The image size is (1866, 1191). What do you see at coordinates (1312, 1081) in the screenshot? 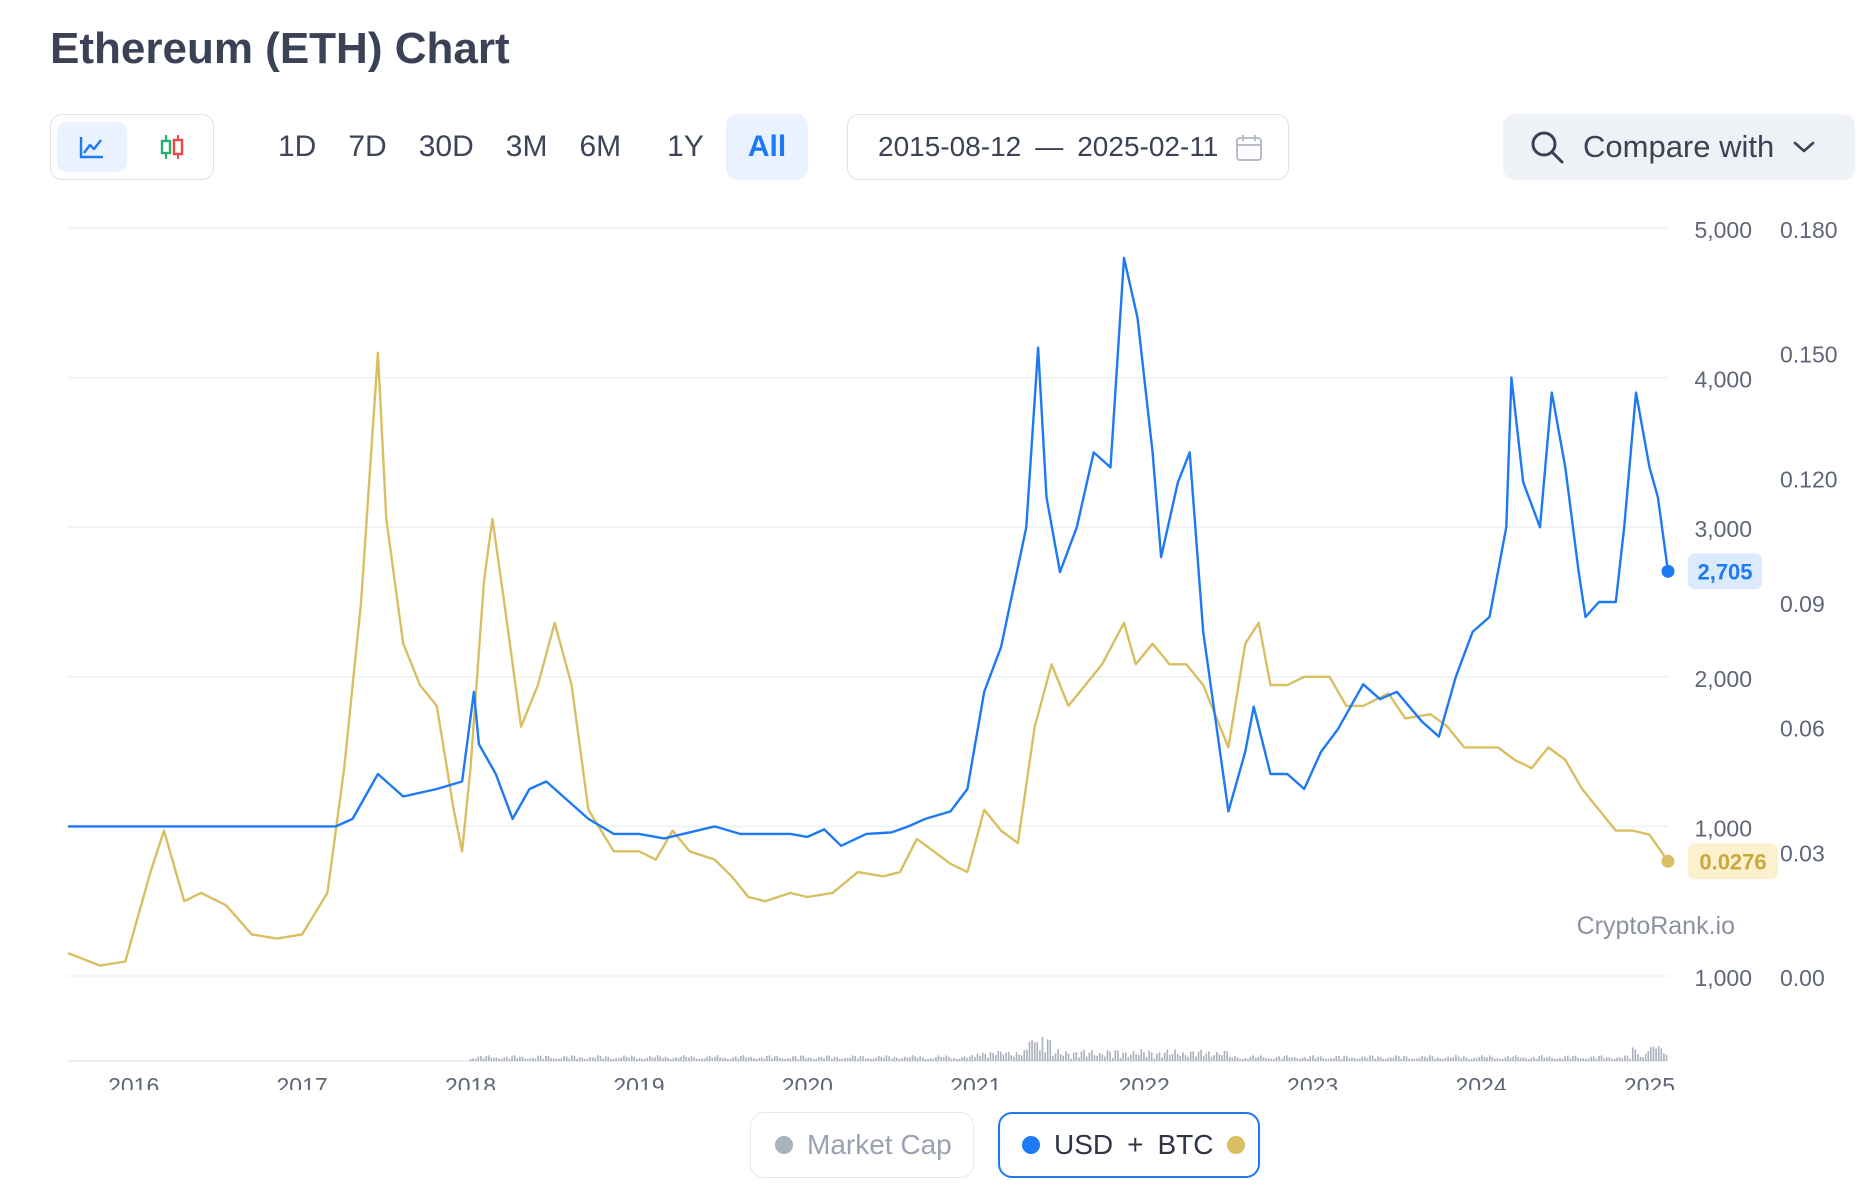
I see `x-tick-label: 2023` at bounding box center [1312, 1081].